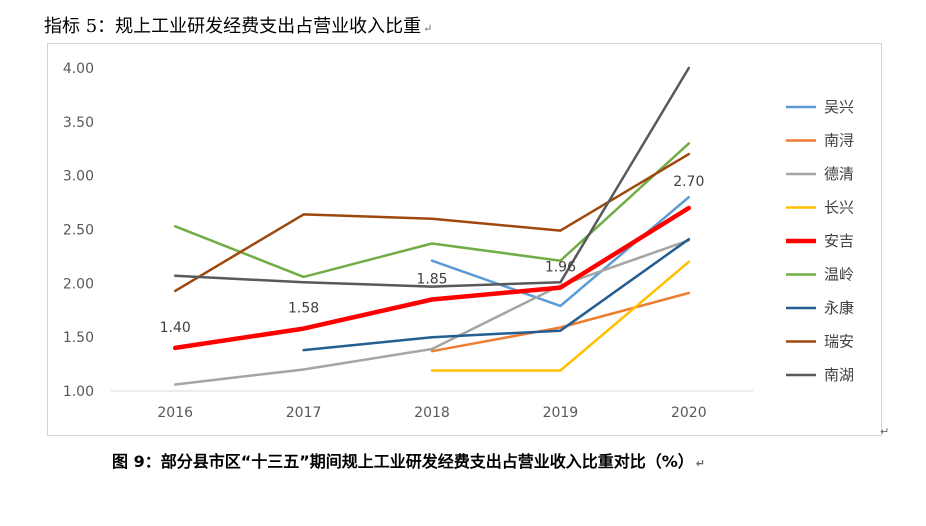 The height and width of the screenshot is (526, 926). Describe the element at coordinates (175, 328) in the screenshot. I see `data-label: 1.40` at that location.